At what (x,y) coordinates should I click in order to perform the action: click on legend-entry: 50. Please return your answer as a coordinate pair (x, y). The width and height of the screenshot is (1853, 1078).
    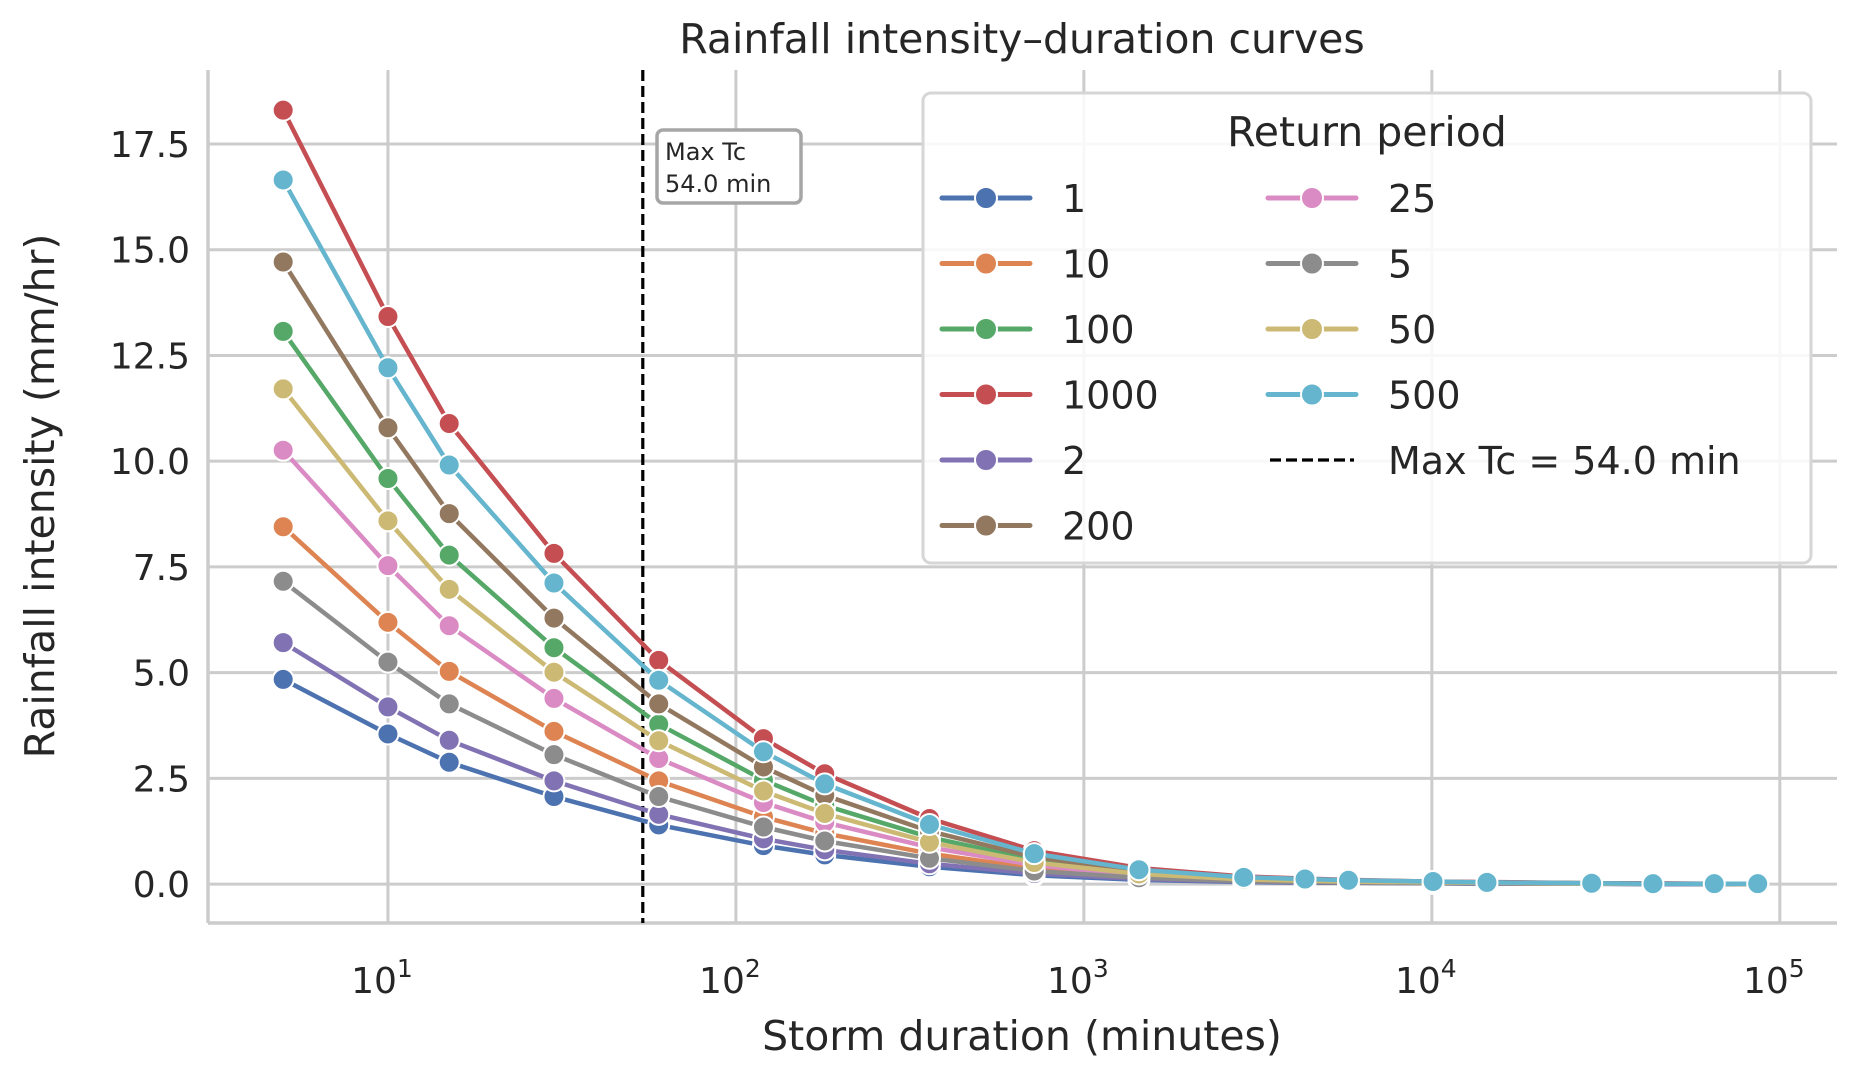
    Looking at the image, I should click on (1350, 330).